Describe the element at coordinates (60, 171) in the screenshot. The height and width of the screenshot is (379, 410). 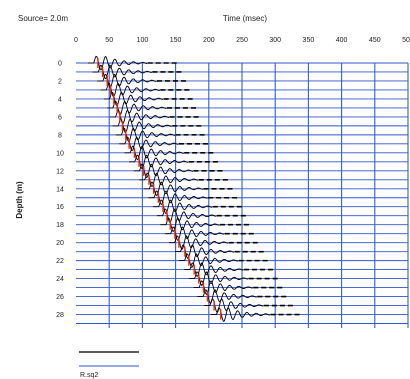
I see `y-tick-label: 12` at that location.